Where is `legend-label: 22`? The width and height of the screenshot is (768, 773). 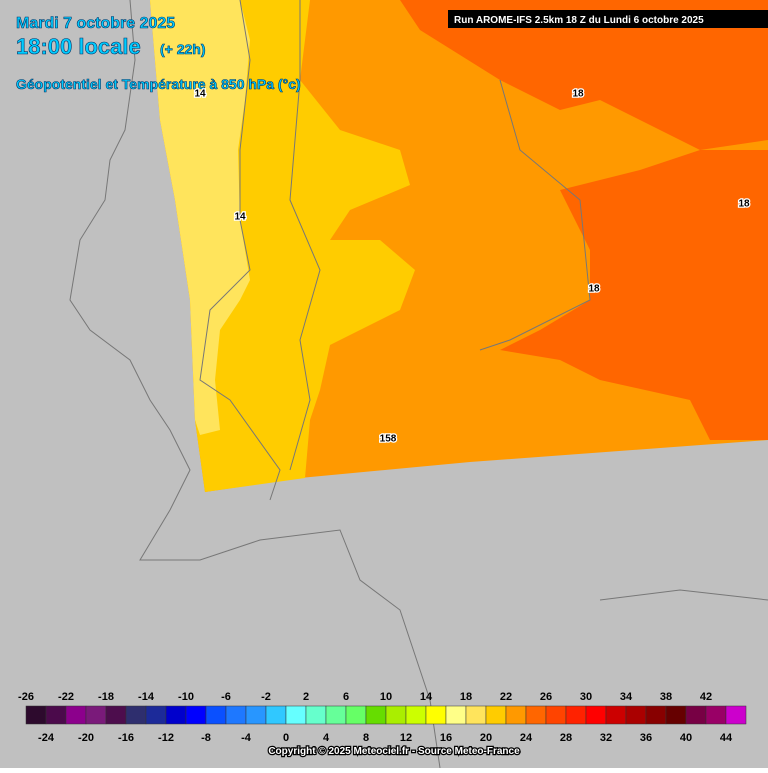
legend-label: 22 is located at coordinates (506, 697).